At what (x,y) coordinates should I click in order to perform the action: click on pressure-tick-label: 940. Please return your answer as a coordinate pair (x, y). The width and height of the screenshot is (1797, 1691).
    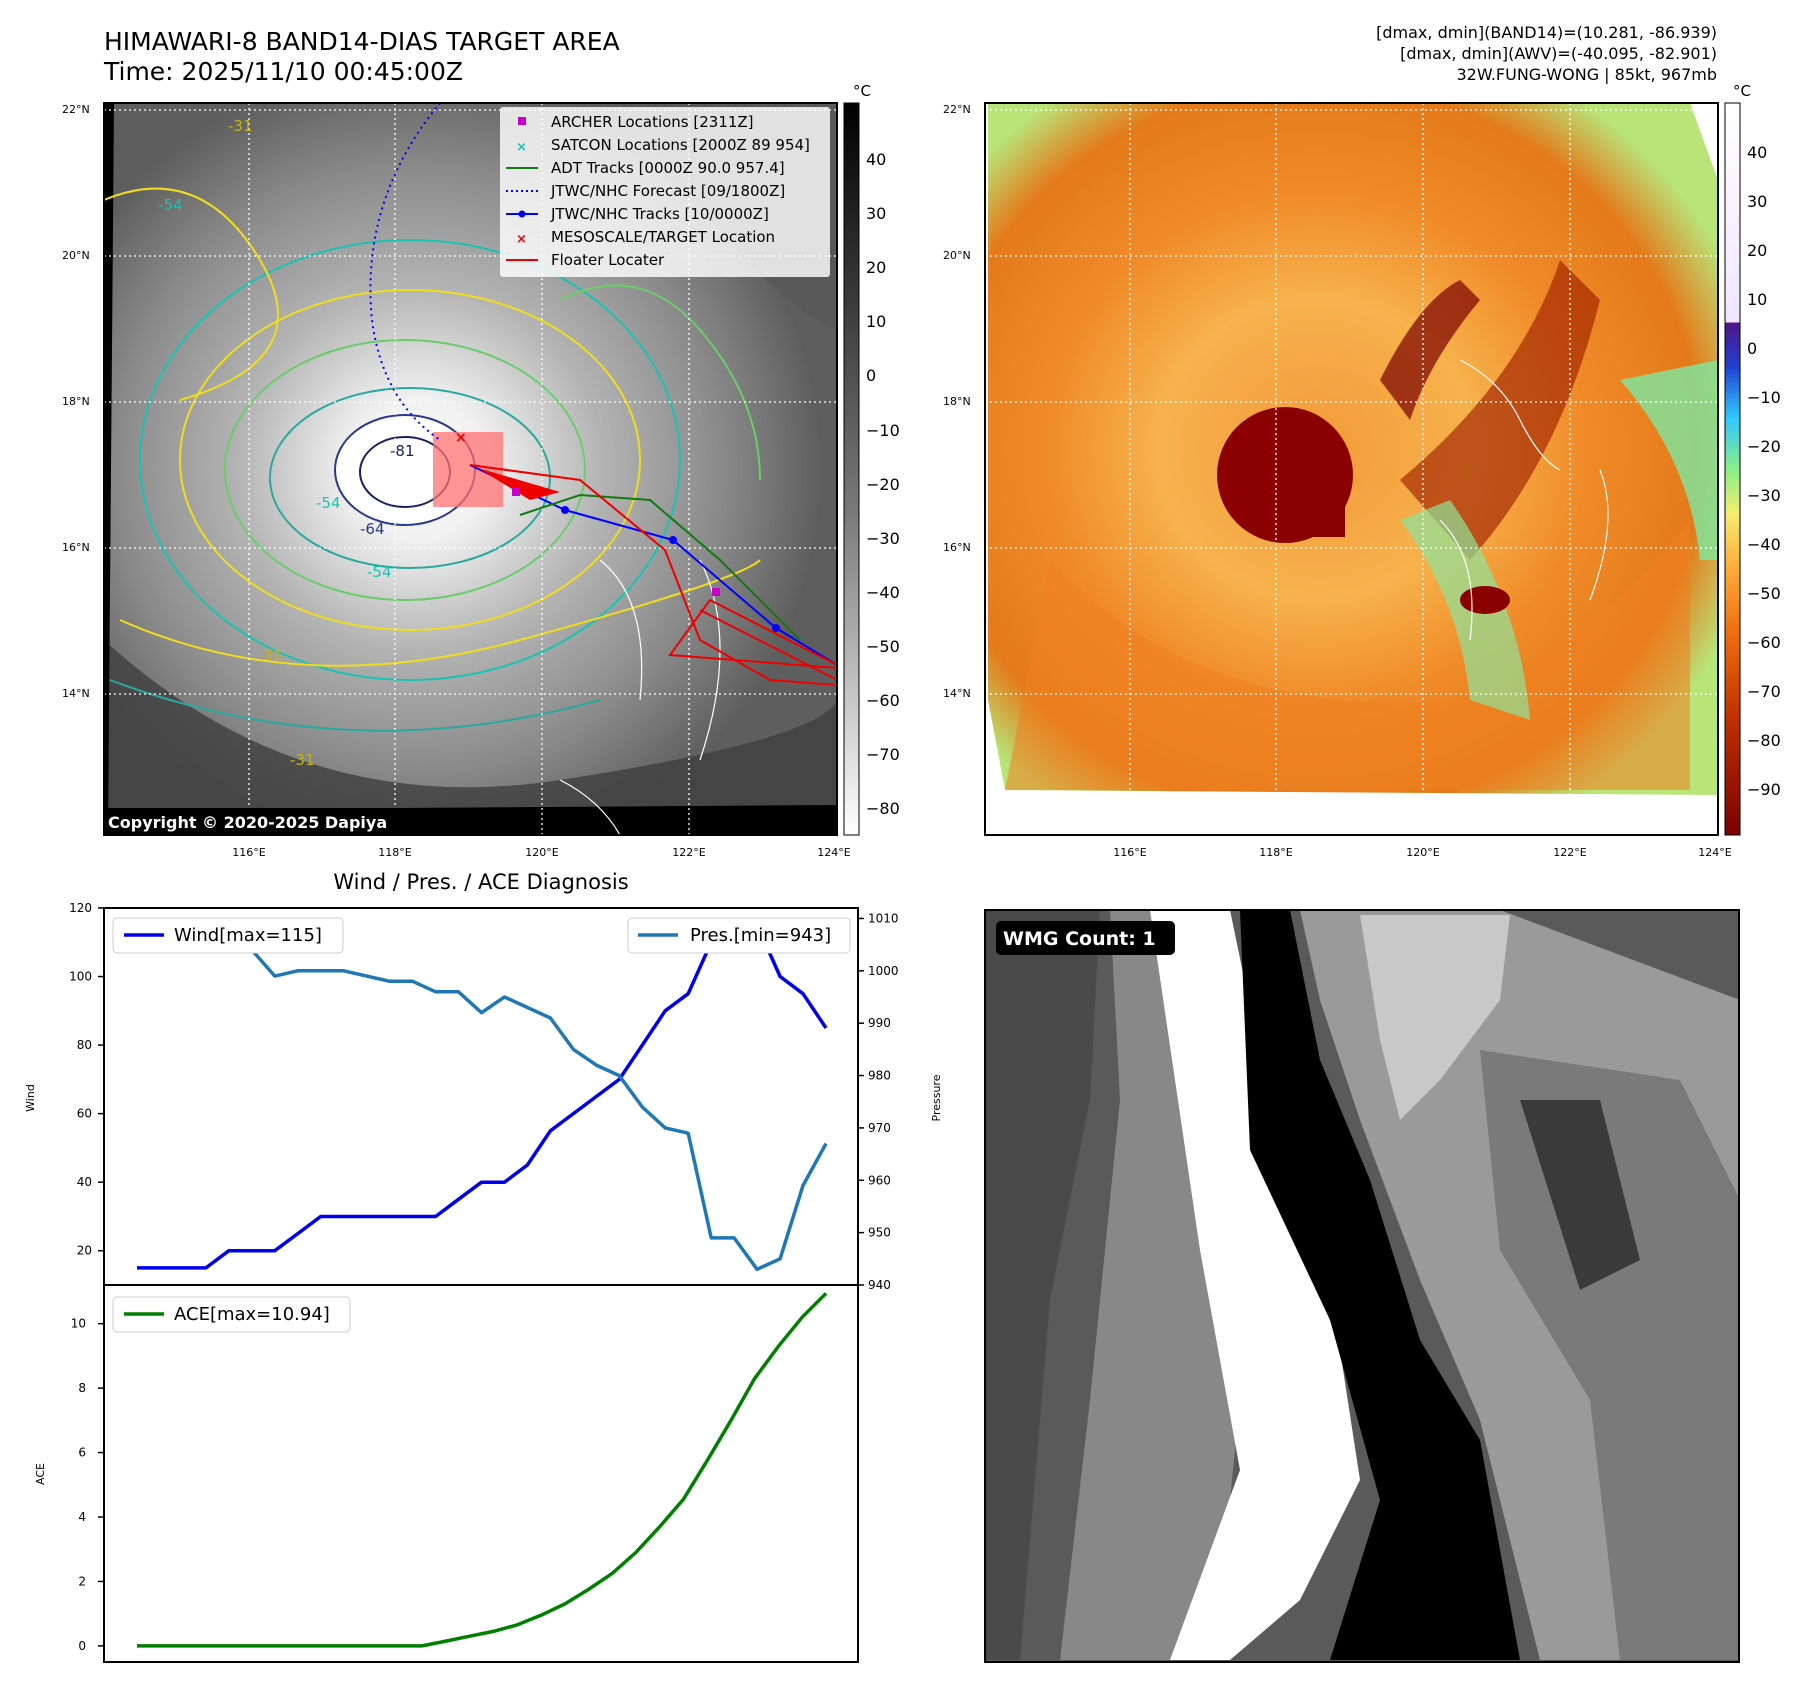
    Looking at the image, I should click on (879, 1285).